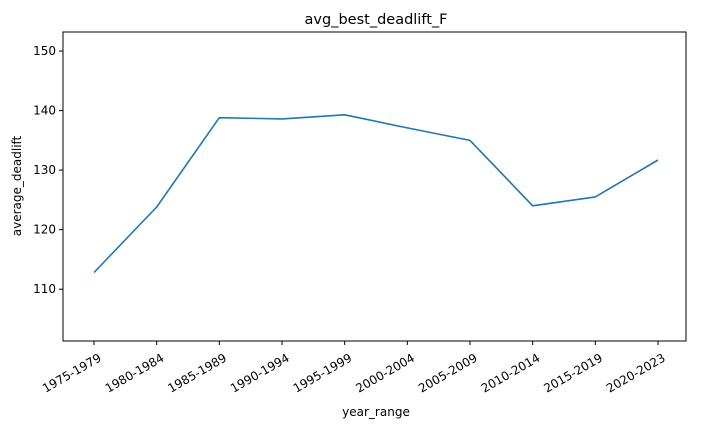 The image size is (703, 429). What do you see at coordinates (44, 111) in the screenshot?
I see `y-tick-label: 140` at bounding box center [44, 111].